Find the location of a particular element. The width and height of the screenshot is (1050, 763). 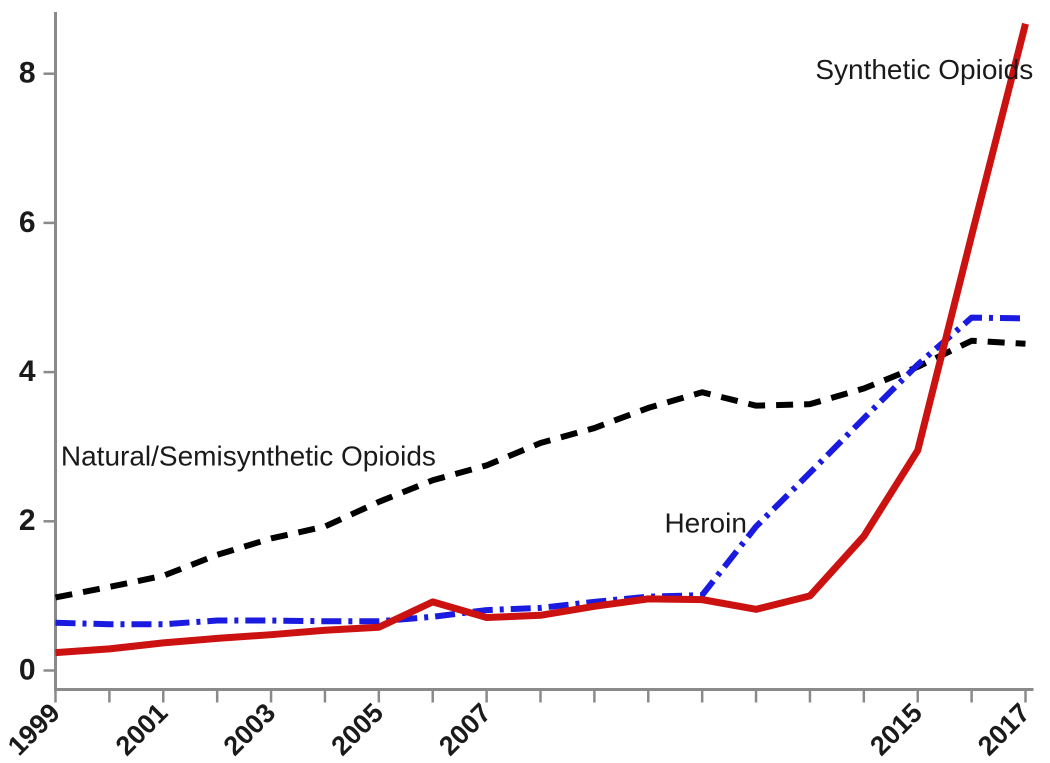

x-tick-label: 2015 is located at coordinates (896, 730).